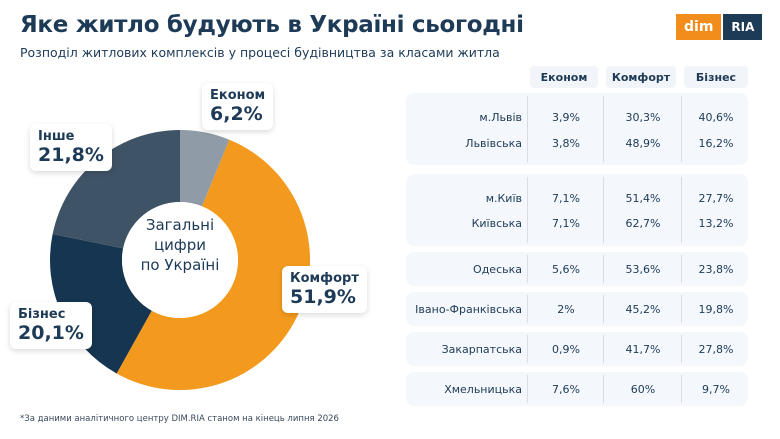 The image size is (780, 439). I want to click on donut-slice-other, so click(116, 189).